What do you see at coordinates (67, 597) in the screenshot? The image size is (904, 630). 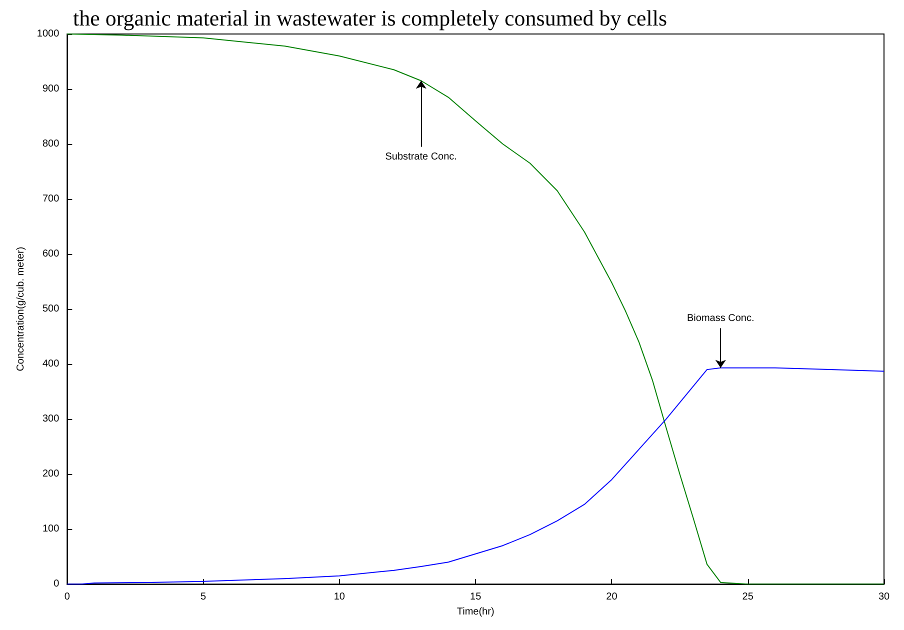 I see `x-tick-label: 0` at bounding box center [67, 597].